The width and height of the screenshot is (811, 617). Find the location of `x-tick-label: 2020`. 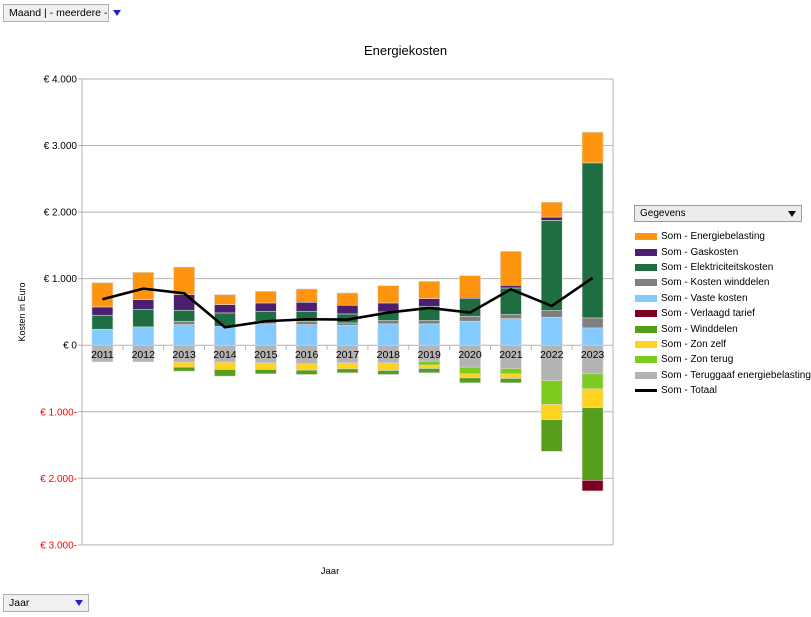

x-tick-label: 2020 is located at coordinates (470, 355).